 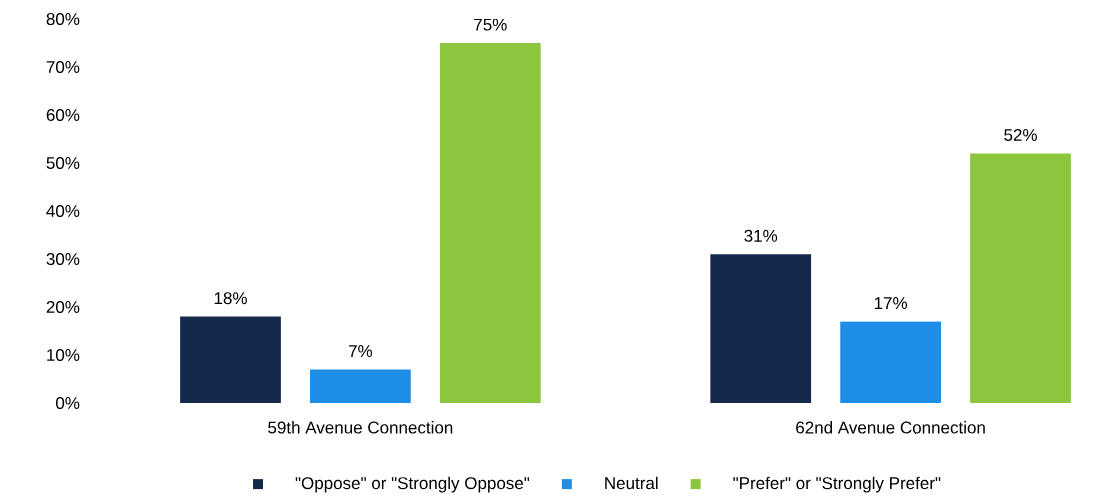 What do you see at coordinates (361, 351) in the screenshot?
I see `data-label: 7%` at bounding box center [361, 351].